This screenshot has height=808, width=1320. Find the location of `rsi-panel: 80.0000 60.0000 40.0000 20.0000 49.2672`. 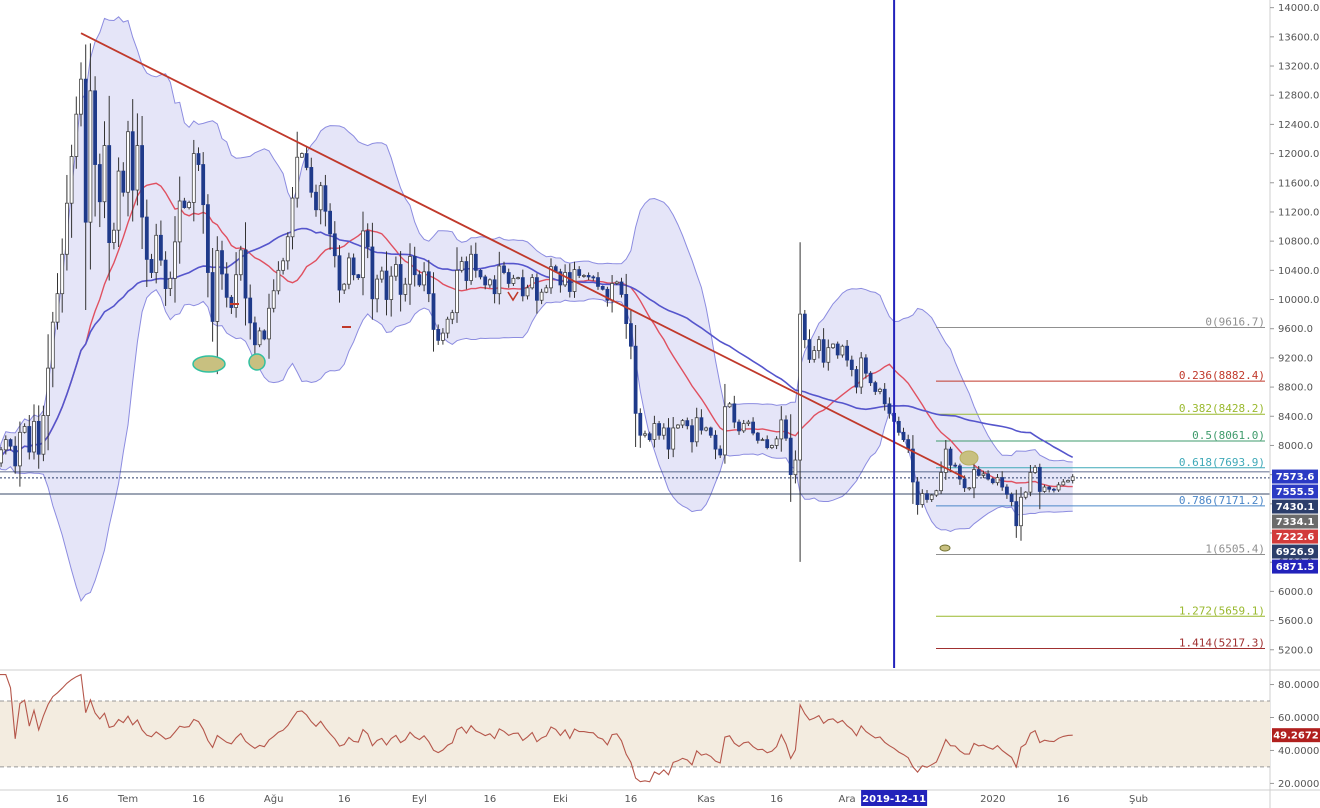

rsi-panel: 80.0000 60.0000 40.0000 20.0000 49.2672 is located at coordinates (660, 729).